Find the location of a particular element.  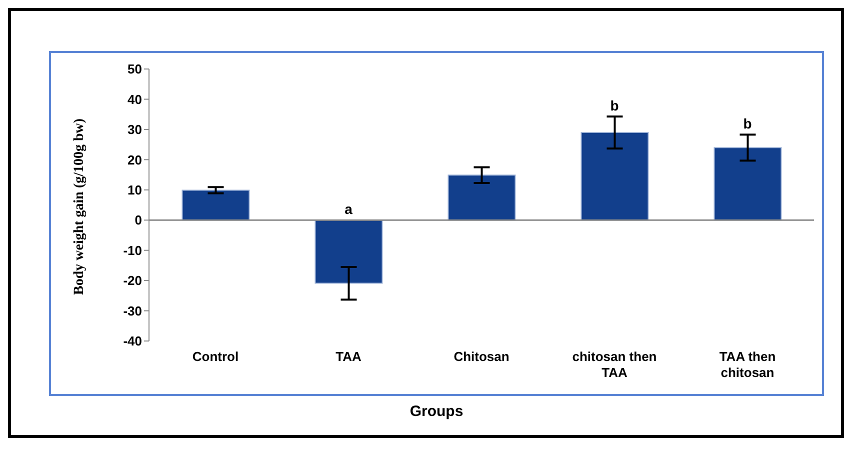

y-tick-label: 40 is located at coordinates (135, 99).